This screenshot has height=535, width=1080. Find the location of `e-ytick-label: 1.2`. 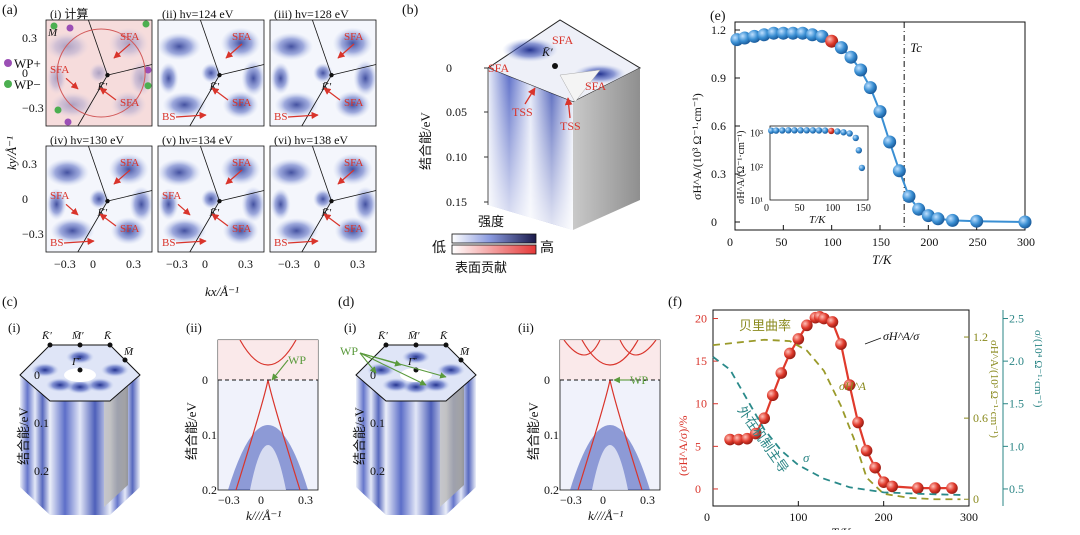

e-ytick-label: 1.2 is located at coordinates (718, 30).